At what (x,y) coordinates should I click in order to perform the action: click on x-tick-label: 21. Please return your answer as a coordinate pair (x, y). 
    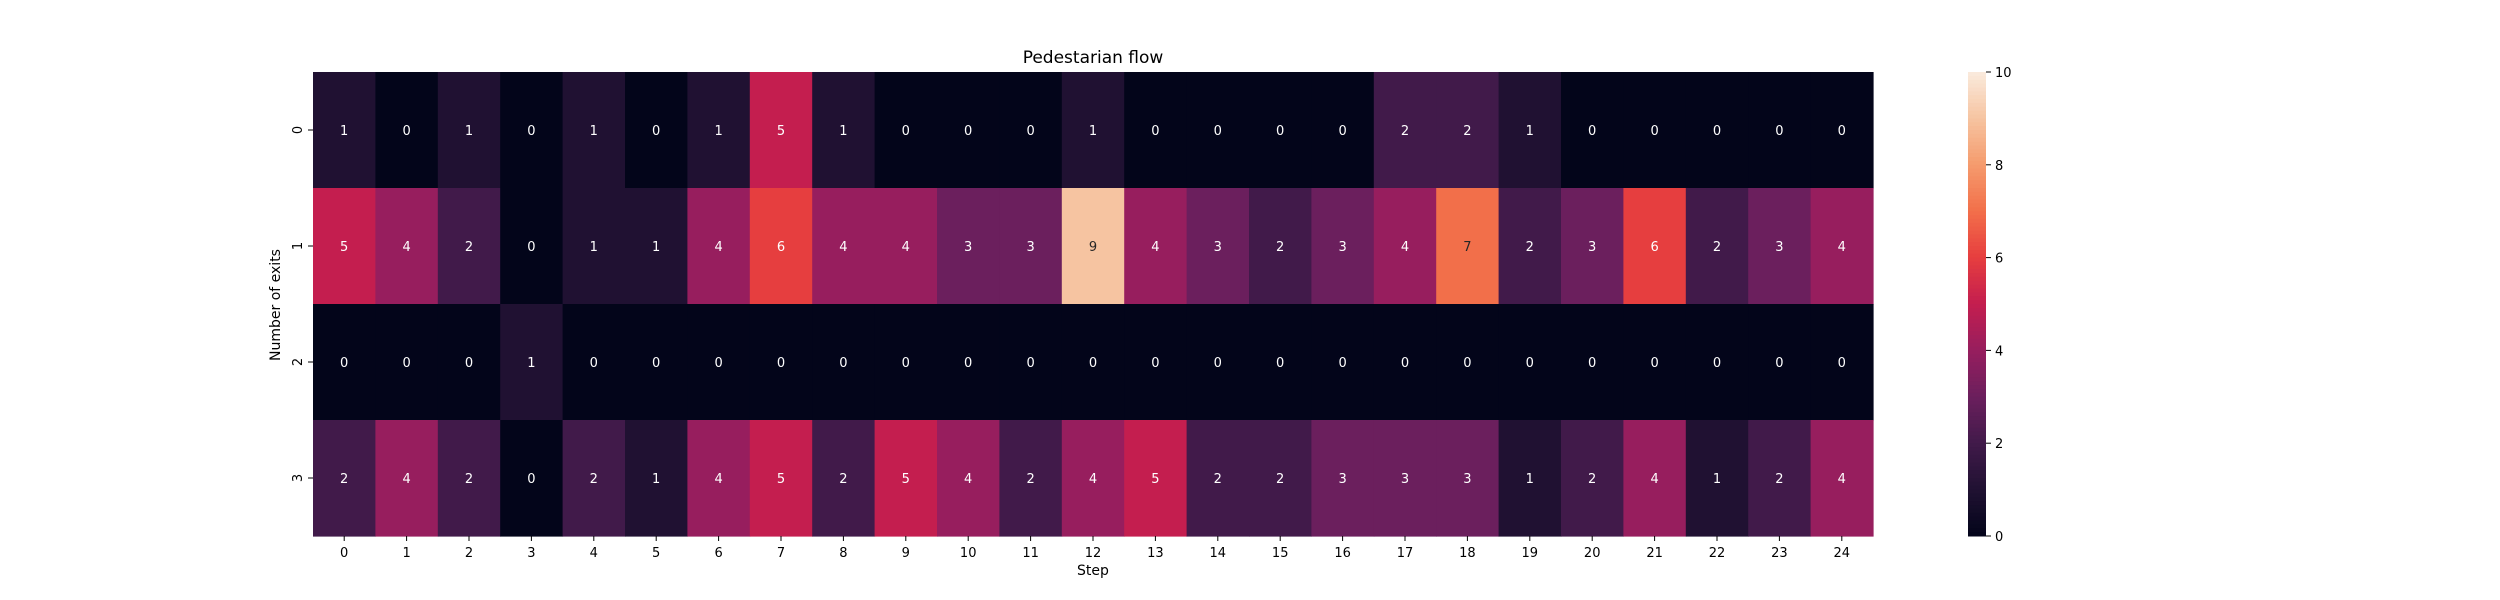
    Looking at the image, I should click on (1654, 553).